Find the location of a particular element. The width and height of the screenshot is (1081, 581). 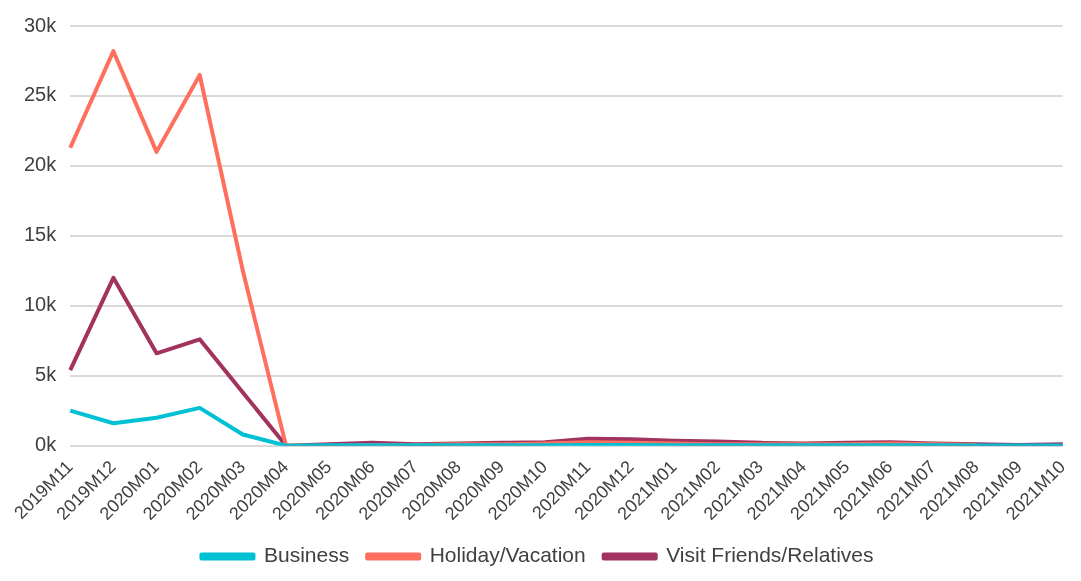

y-tick-label: 15k is located at coordinates (41, 234).